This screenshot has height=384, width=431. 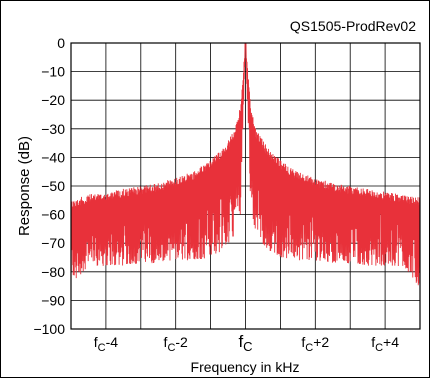 I want to click on x-tick-label: fC+2, so click(x=315, y=344).